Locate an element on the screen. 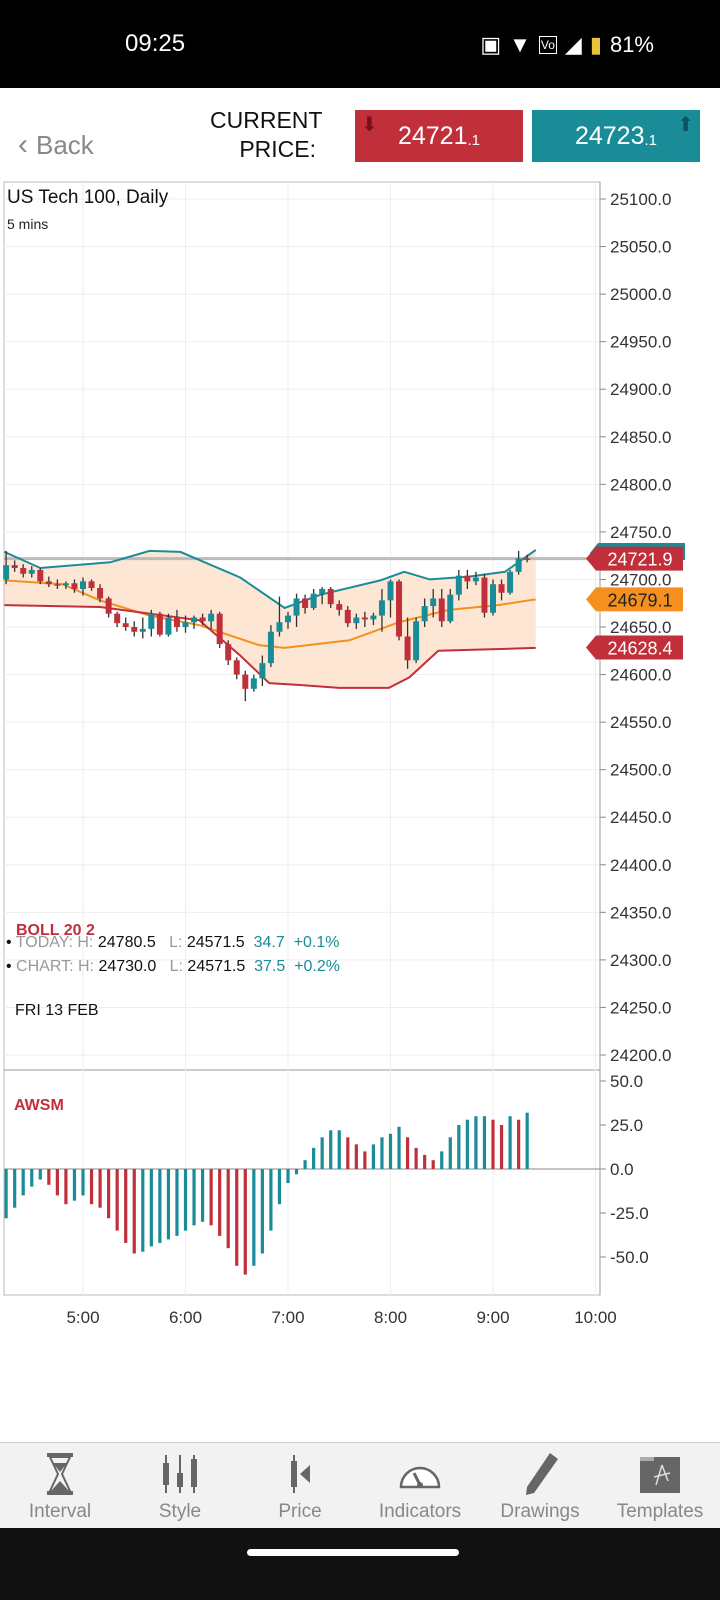  nav-style: Style is located at coordinates (180, 1485).